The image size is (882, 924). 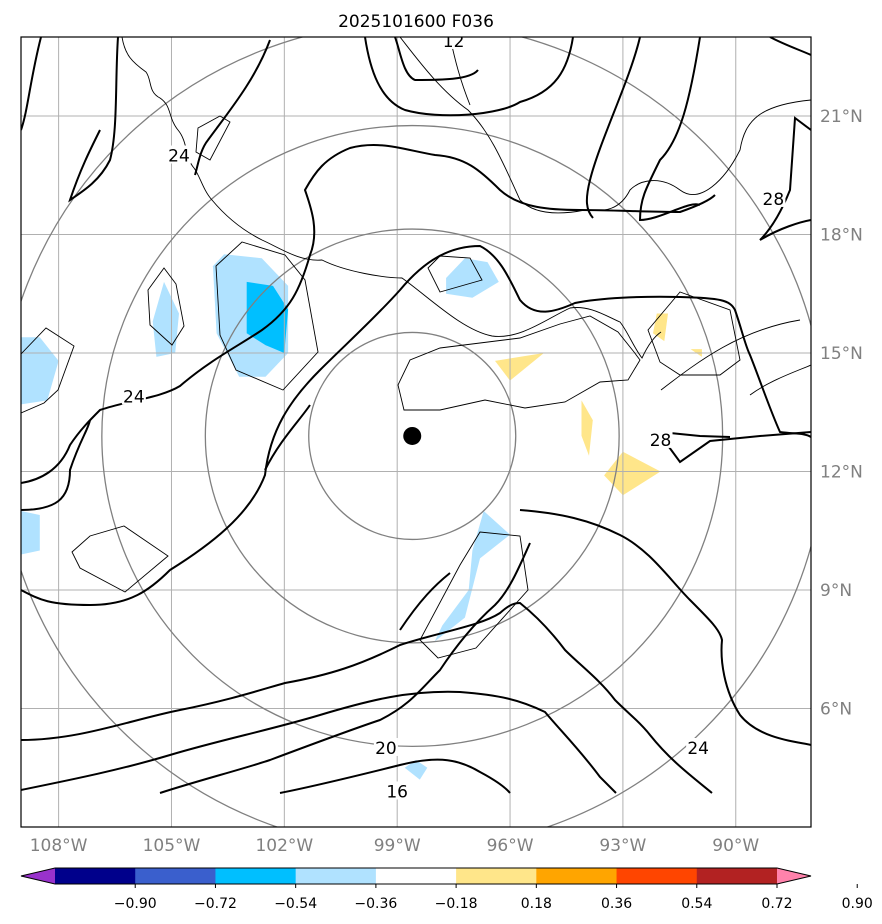 What do you see at coordinates (622, 846) in the screenshot?
I see `lon-tick-label: 93°W` at bounding box center [622, 846].